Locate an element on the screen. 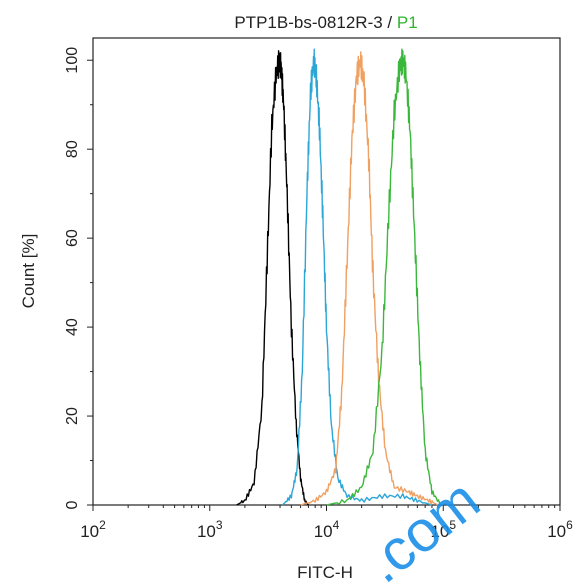  x-axis-ticks: 10² 10³ 10⁴ 10⁵ 10⁶ is located at coordinates (326, 523).